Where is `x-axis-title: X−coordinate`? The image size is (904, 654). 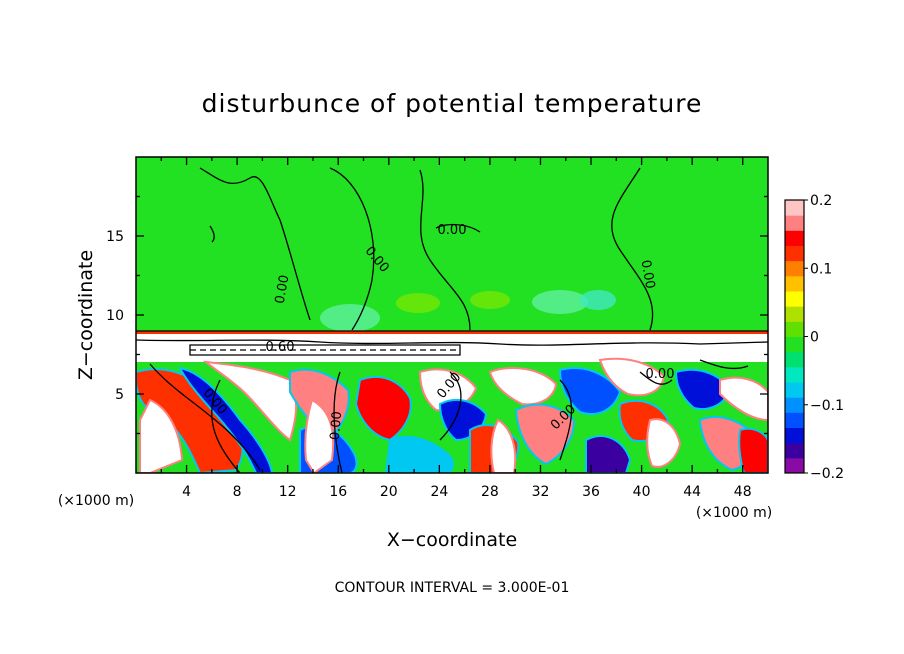 x-axis-title: X−coordinate is located at coordinates (452, 540).